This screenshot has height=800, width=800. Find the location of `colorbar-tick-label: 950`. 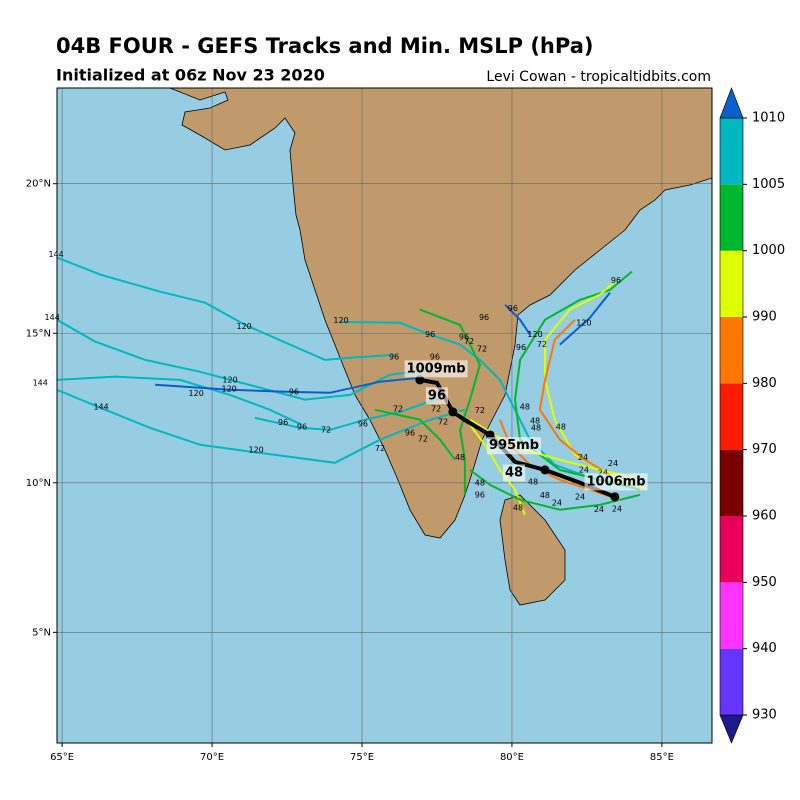

colorbar-tick-label: 950 is located at coordinates (764, 582).